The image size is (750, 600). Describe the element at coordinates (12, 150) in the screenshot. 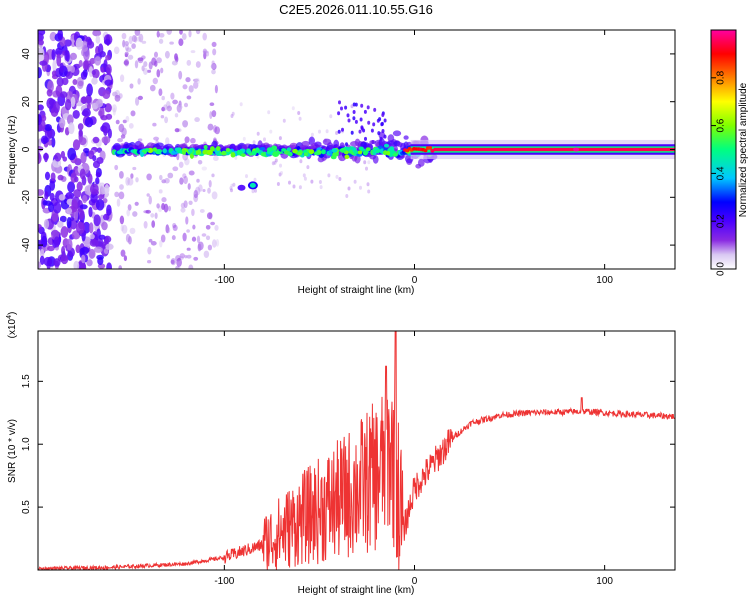

I see `spectrogram-y-label: Frequency (Hz)` at that location.